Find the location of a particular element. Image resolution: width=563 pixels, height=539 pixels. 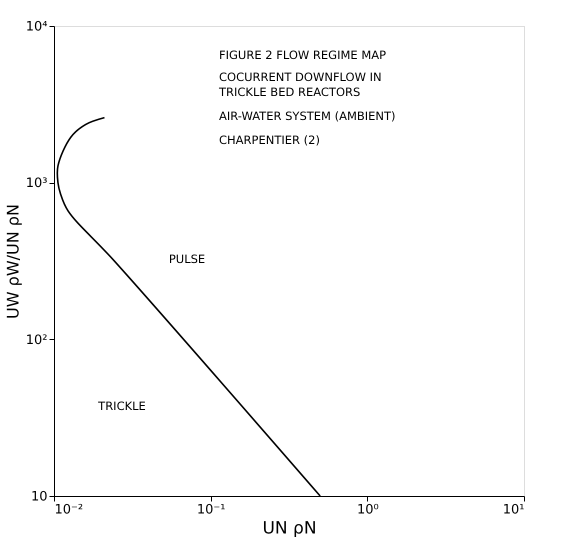

x-tick-label: 10¹ is located at coordinates (513, 510).